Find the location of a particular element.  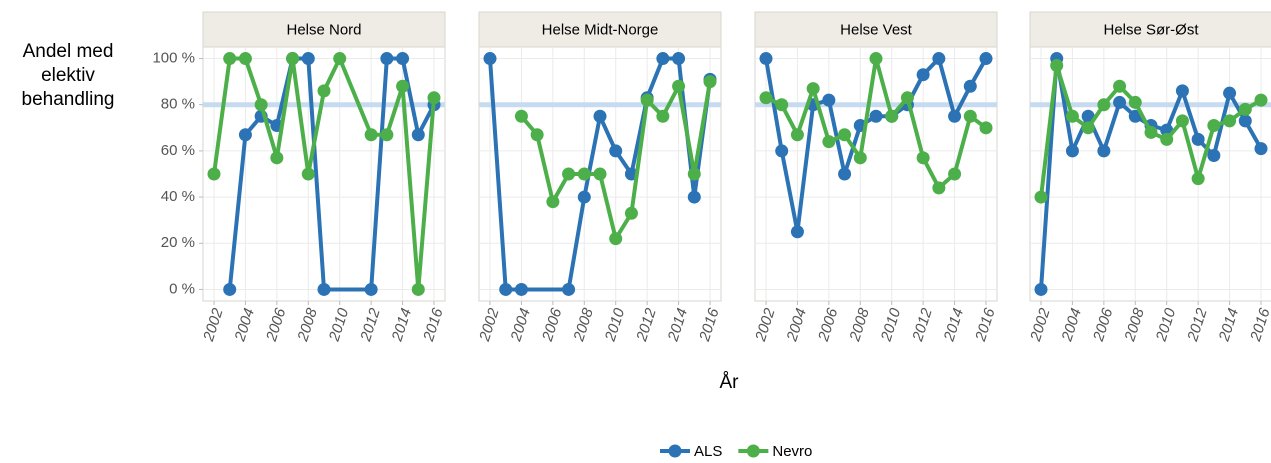

y-tick-label: 0 % is located at coordinates (182, 288).